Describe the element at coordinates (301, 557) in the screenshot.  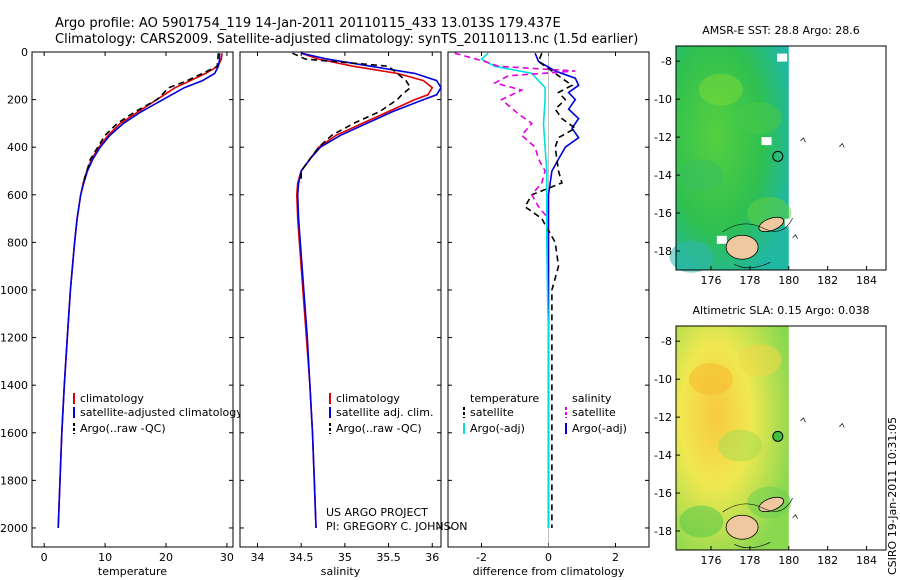
I see `salinity-x-tick-label: 34.5` at that location.